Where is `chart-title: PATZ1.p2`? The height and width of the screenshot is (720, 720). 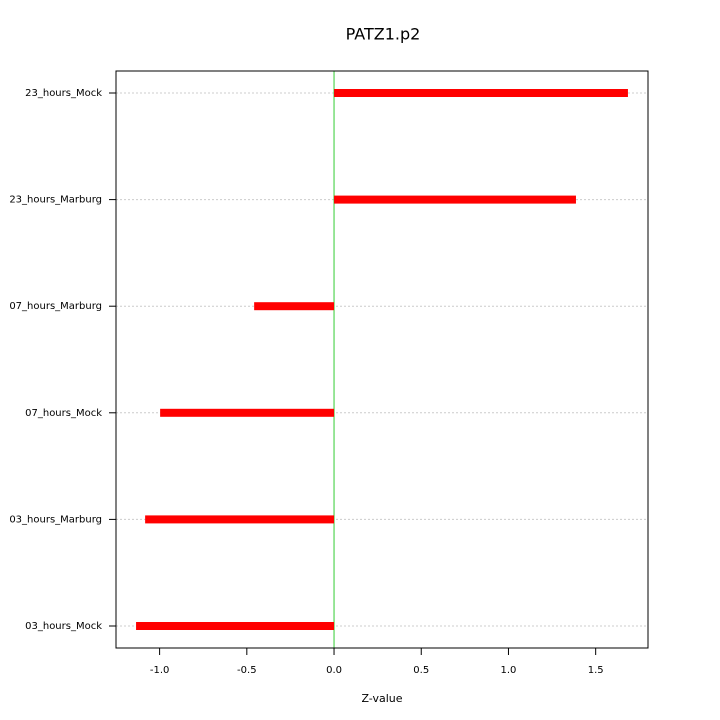
chart-title: PATZ1.p2 is located at coordinates (383, 34).